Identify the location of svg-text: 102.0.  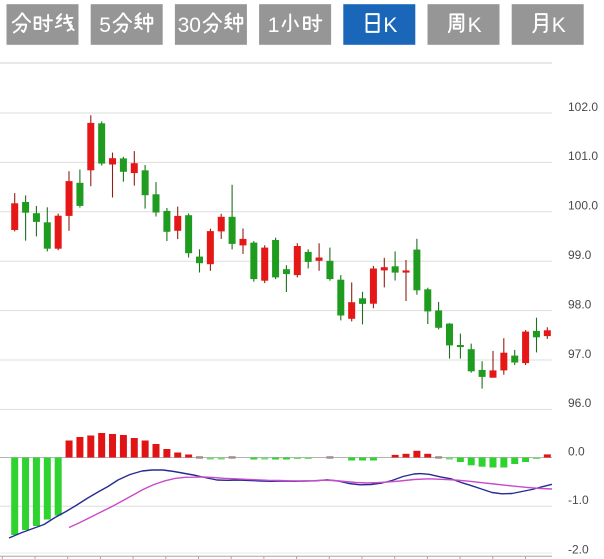
(583, 107).